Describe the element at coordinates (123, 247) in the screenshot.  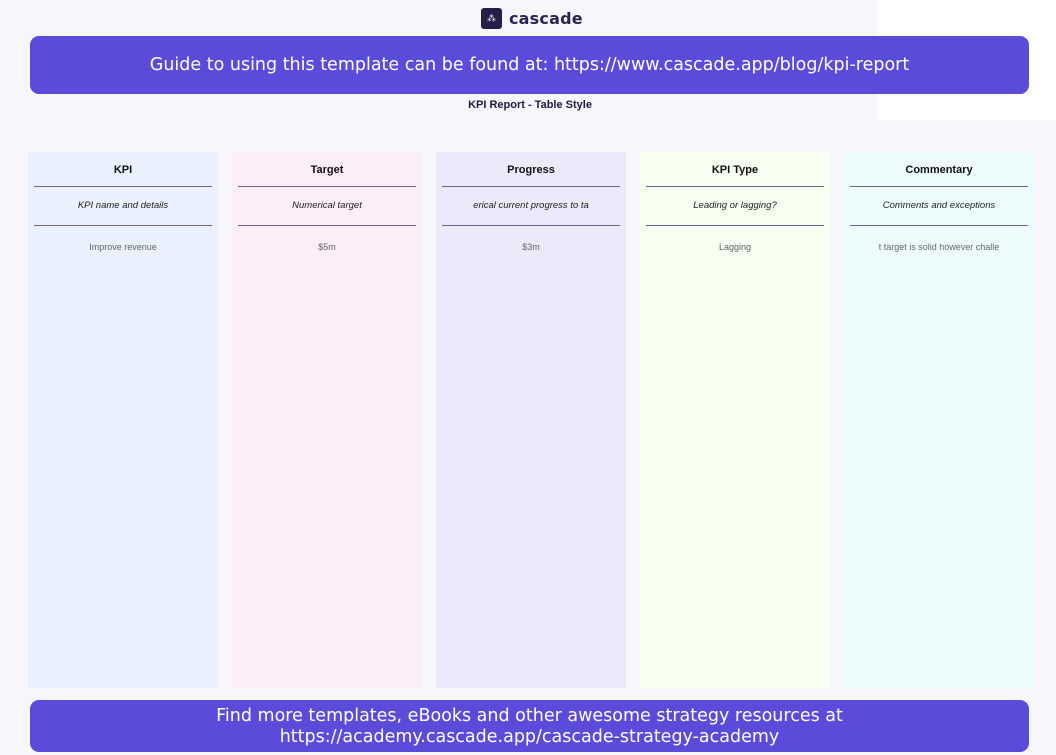
I see `column-value: Improve revenue` at that location.